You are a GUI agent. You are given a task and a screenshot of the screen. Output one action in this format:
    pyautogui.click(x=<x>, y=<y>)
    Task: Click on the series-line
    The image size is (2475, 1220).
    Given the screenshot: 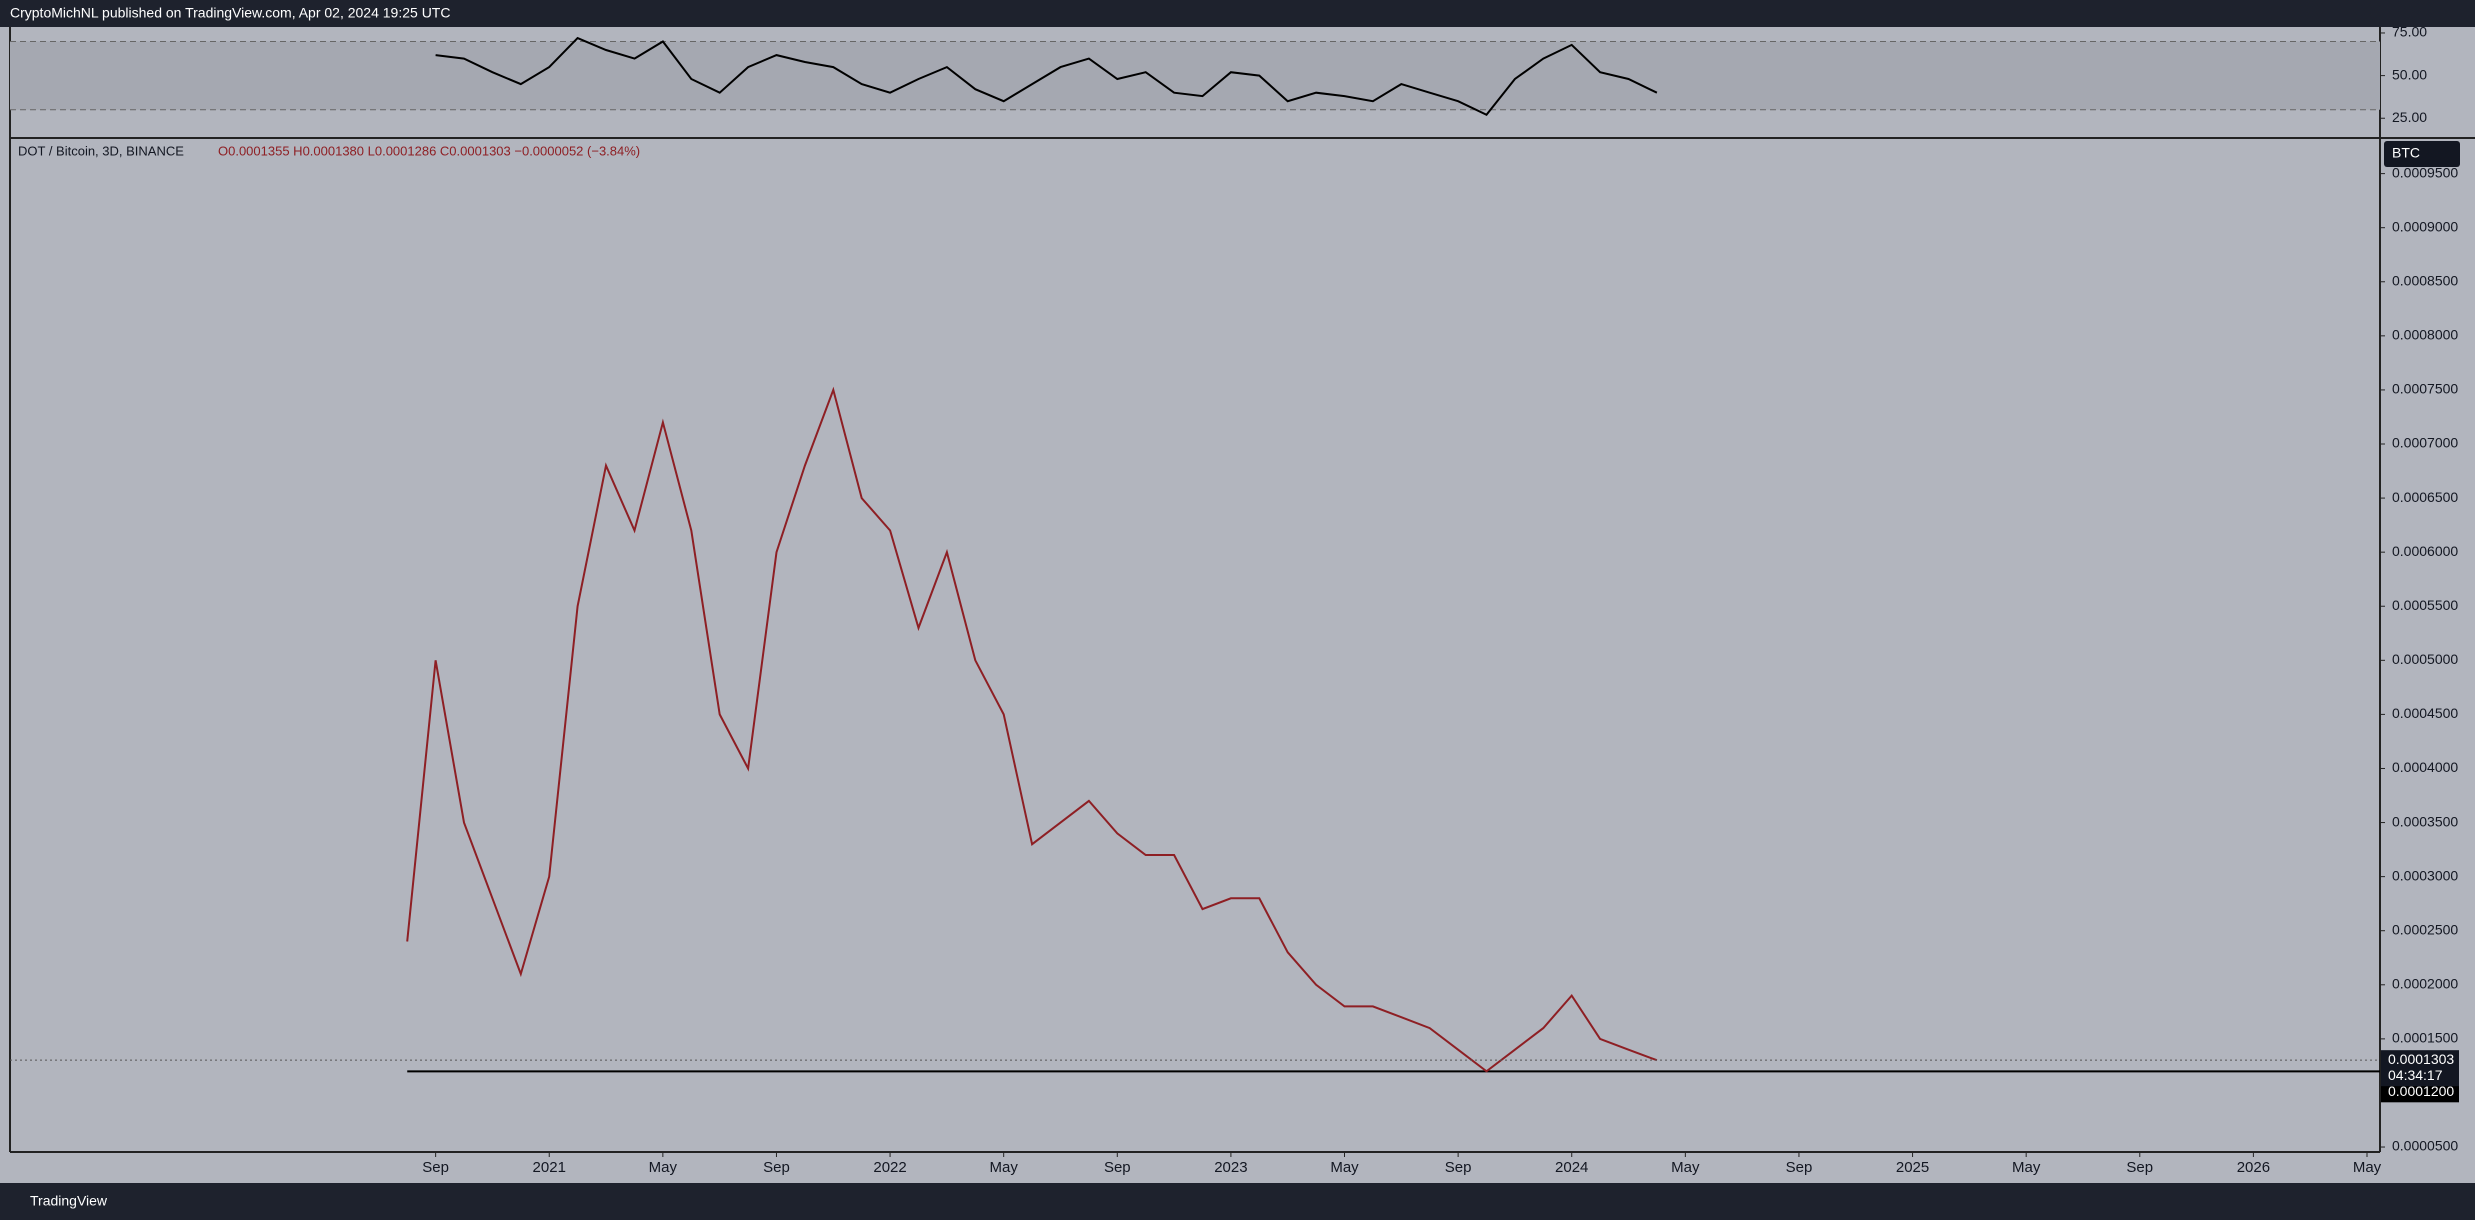 What is the action you would take?
    pyautogui.click(x=1046, y=76)
    